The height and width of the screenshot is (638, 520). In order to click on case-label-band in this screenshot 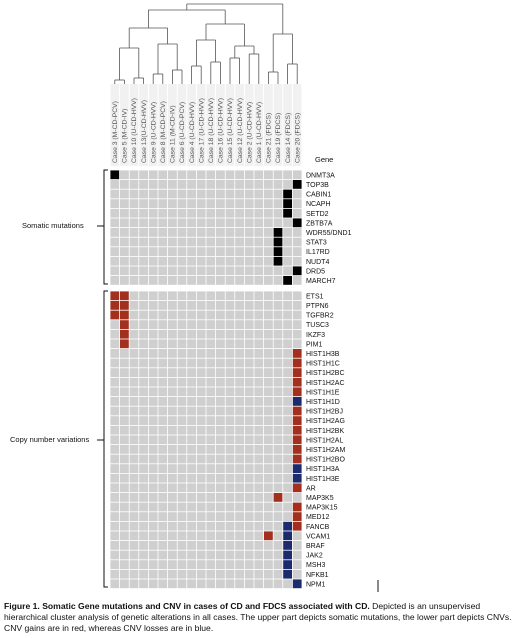, I will do `click(115, 125)`.